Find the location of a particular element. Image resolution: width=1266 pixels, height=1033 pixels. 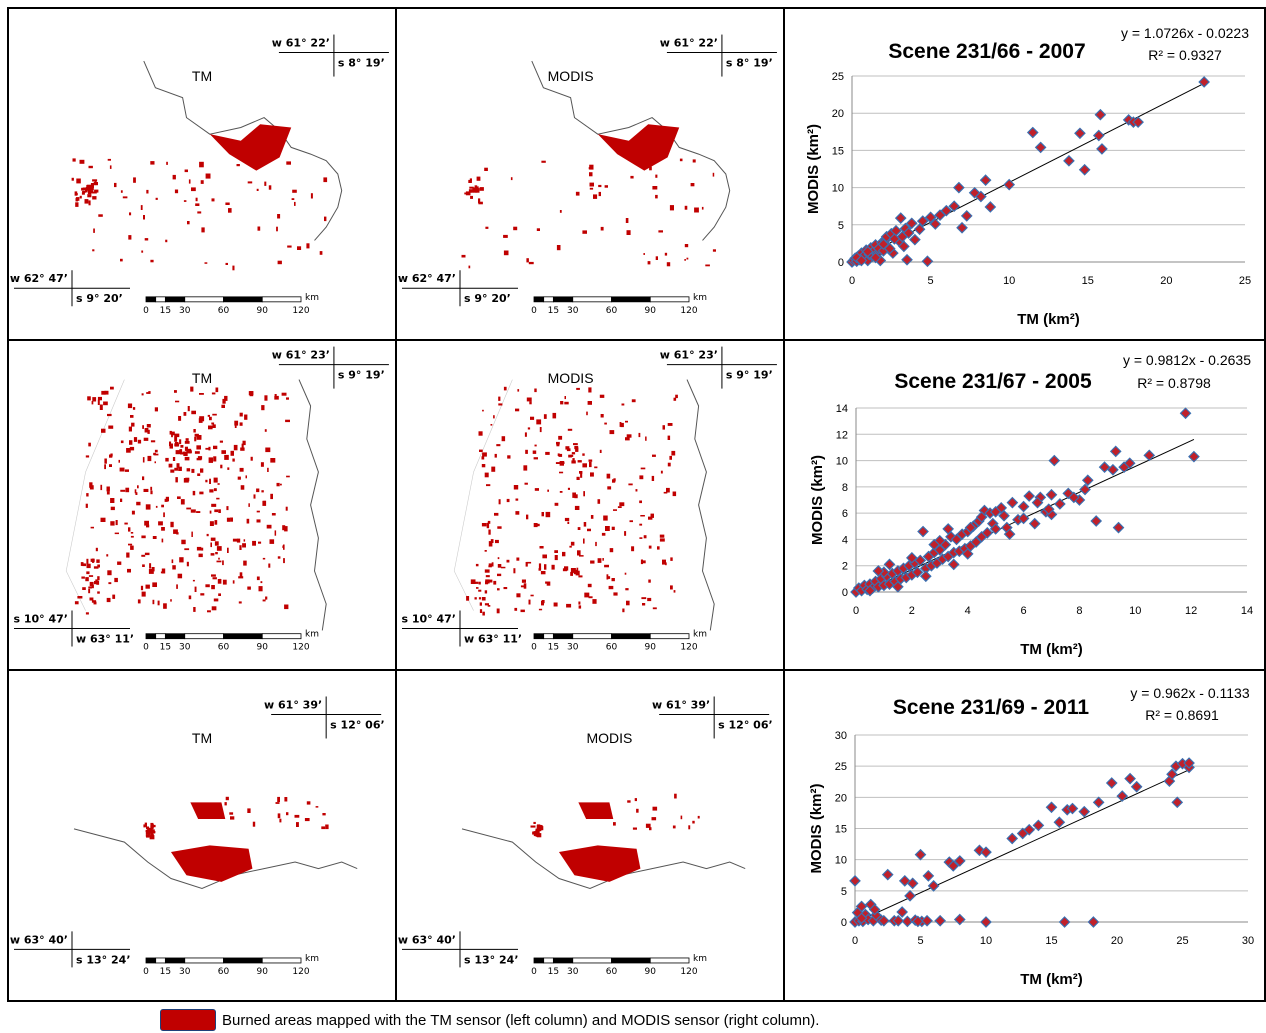

y-tick-label: 2 is located at coordinates (845, 567).